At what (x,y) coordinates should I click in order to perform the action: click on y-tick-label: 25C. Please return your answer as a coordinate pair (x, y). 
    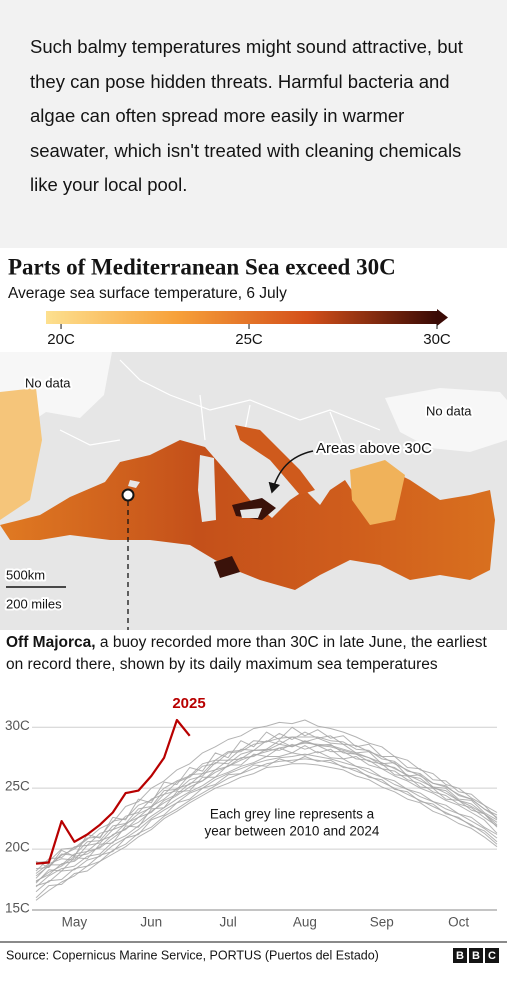
    Looking at the image, I should click on (17, 786).